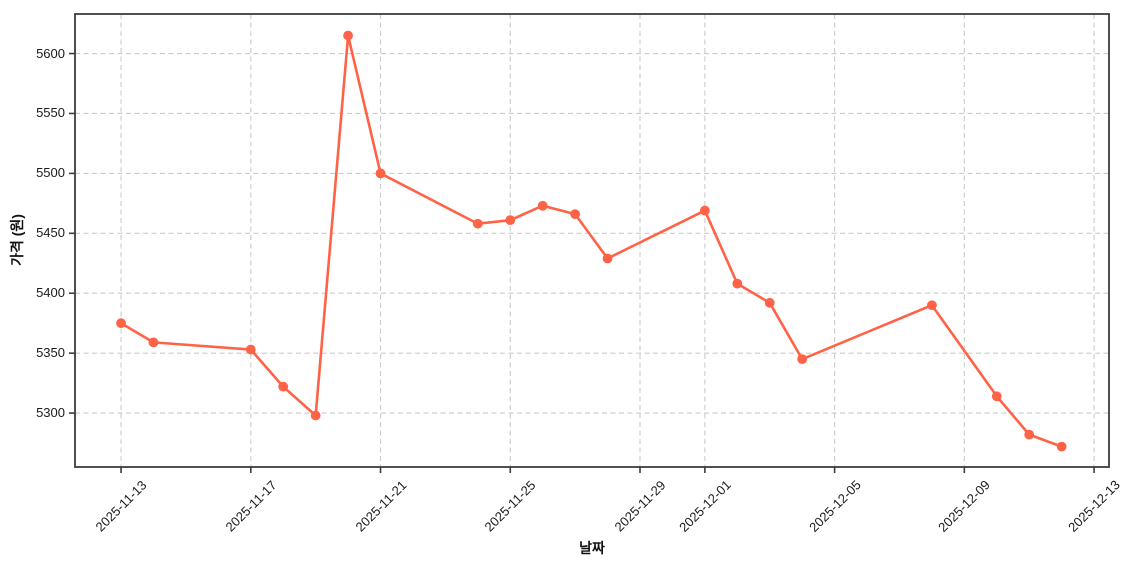  I want to click on y-tick-label: 5500, so click(50, 173).